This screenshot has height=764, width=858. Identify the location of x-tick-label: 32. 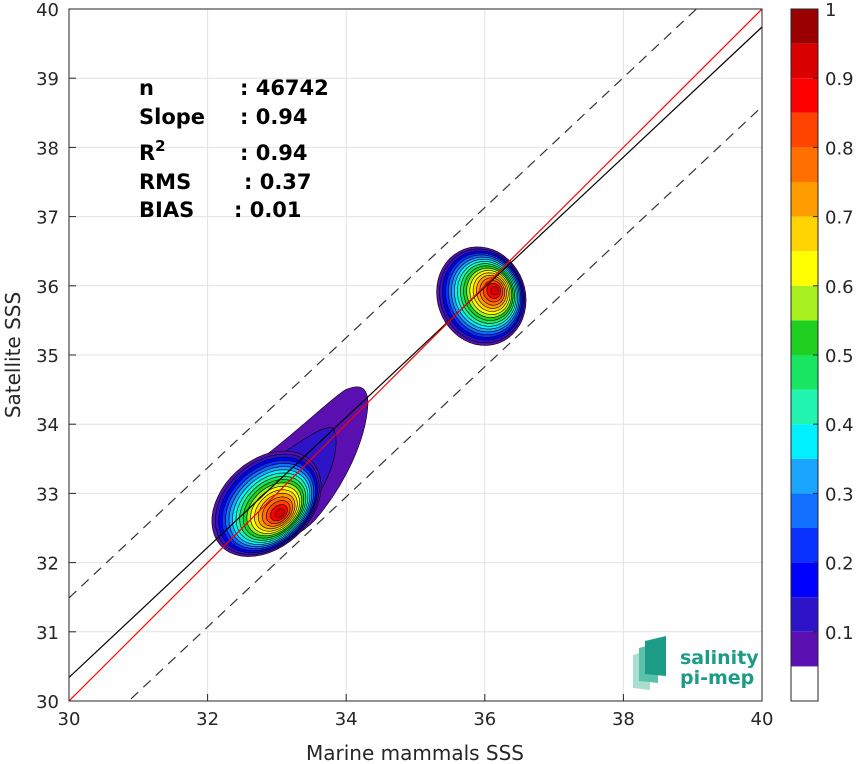
(207, 719).